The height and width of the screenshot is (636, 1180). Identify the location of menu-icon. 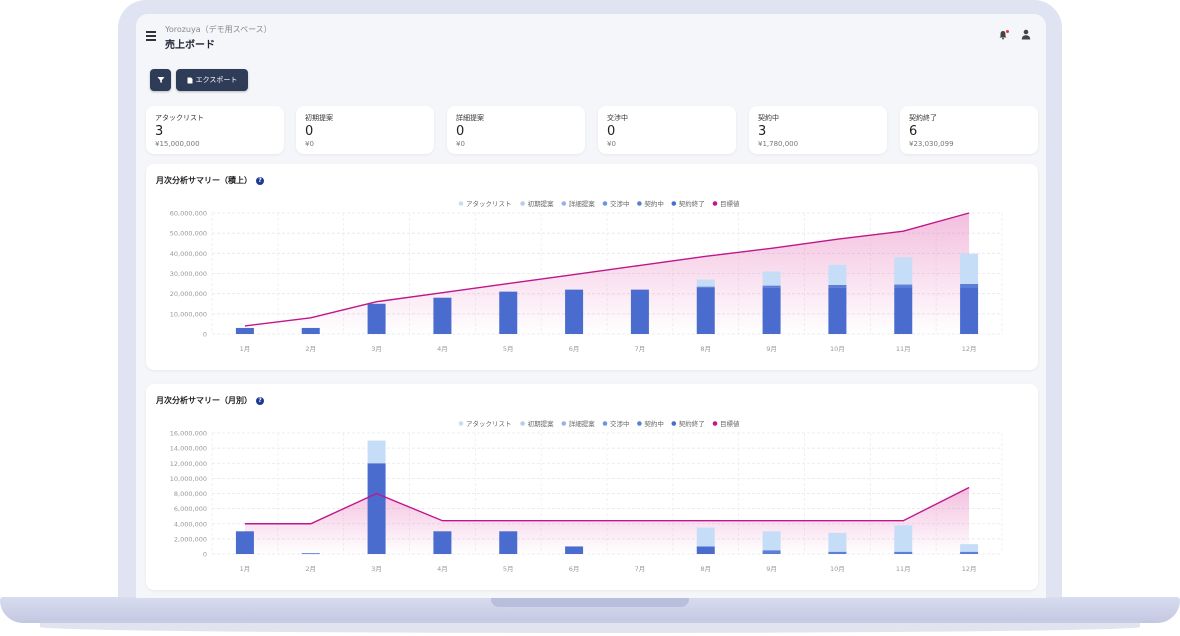
(151, 37).